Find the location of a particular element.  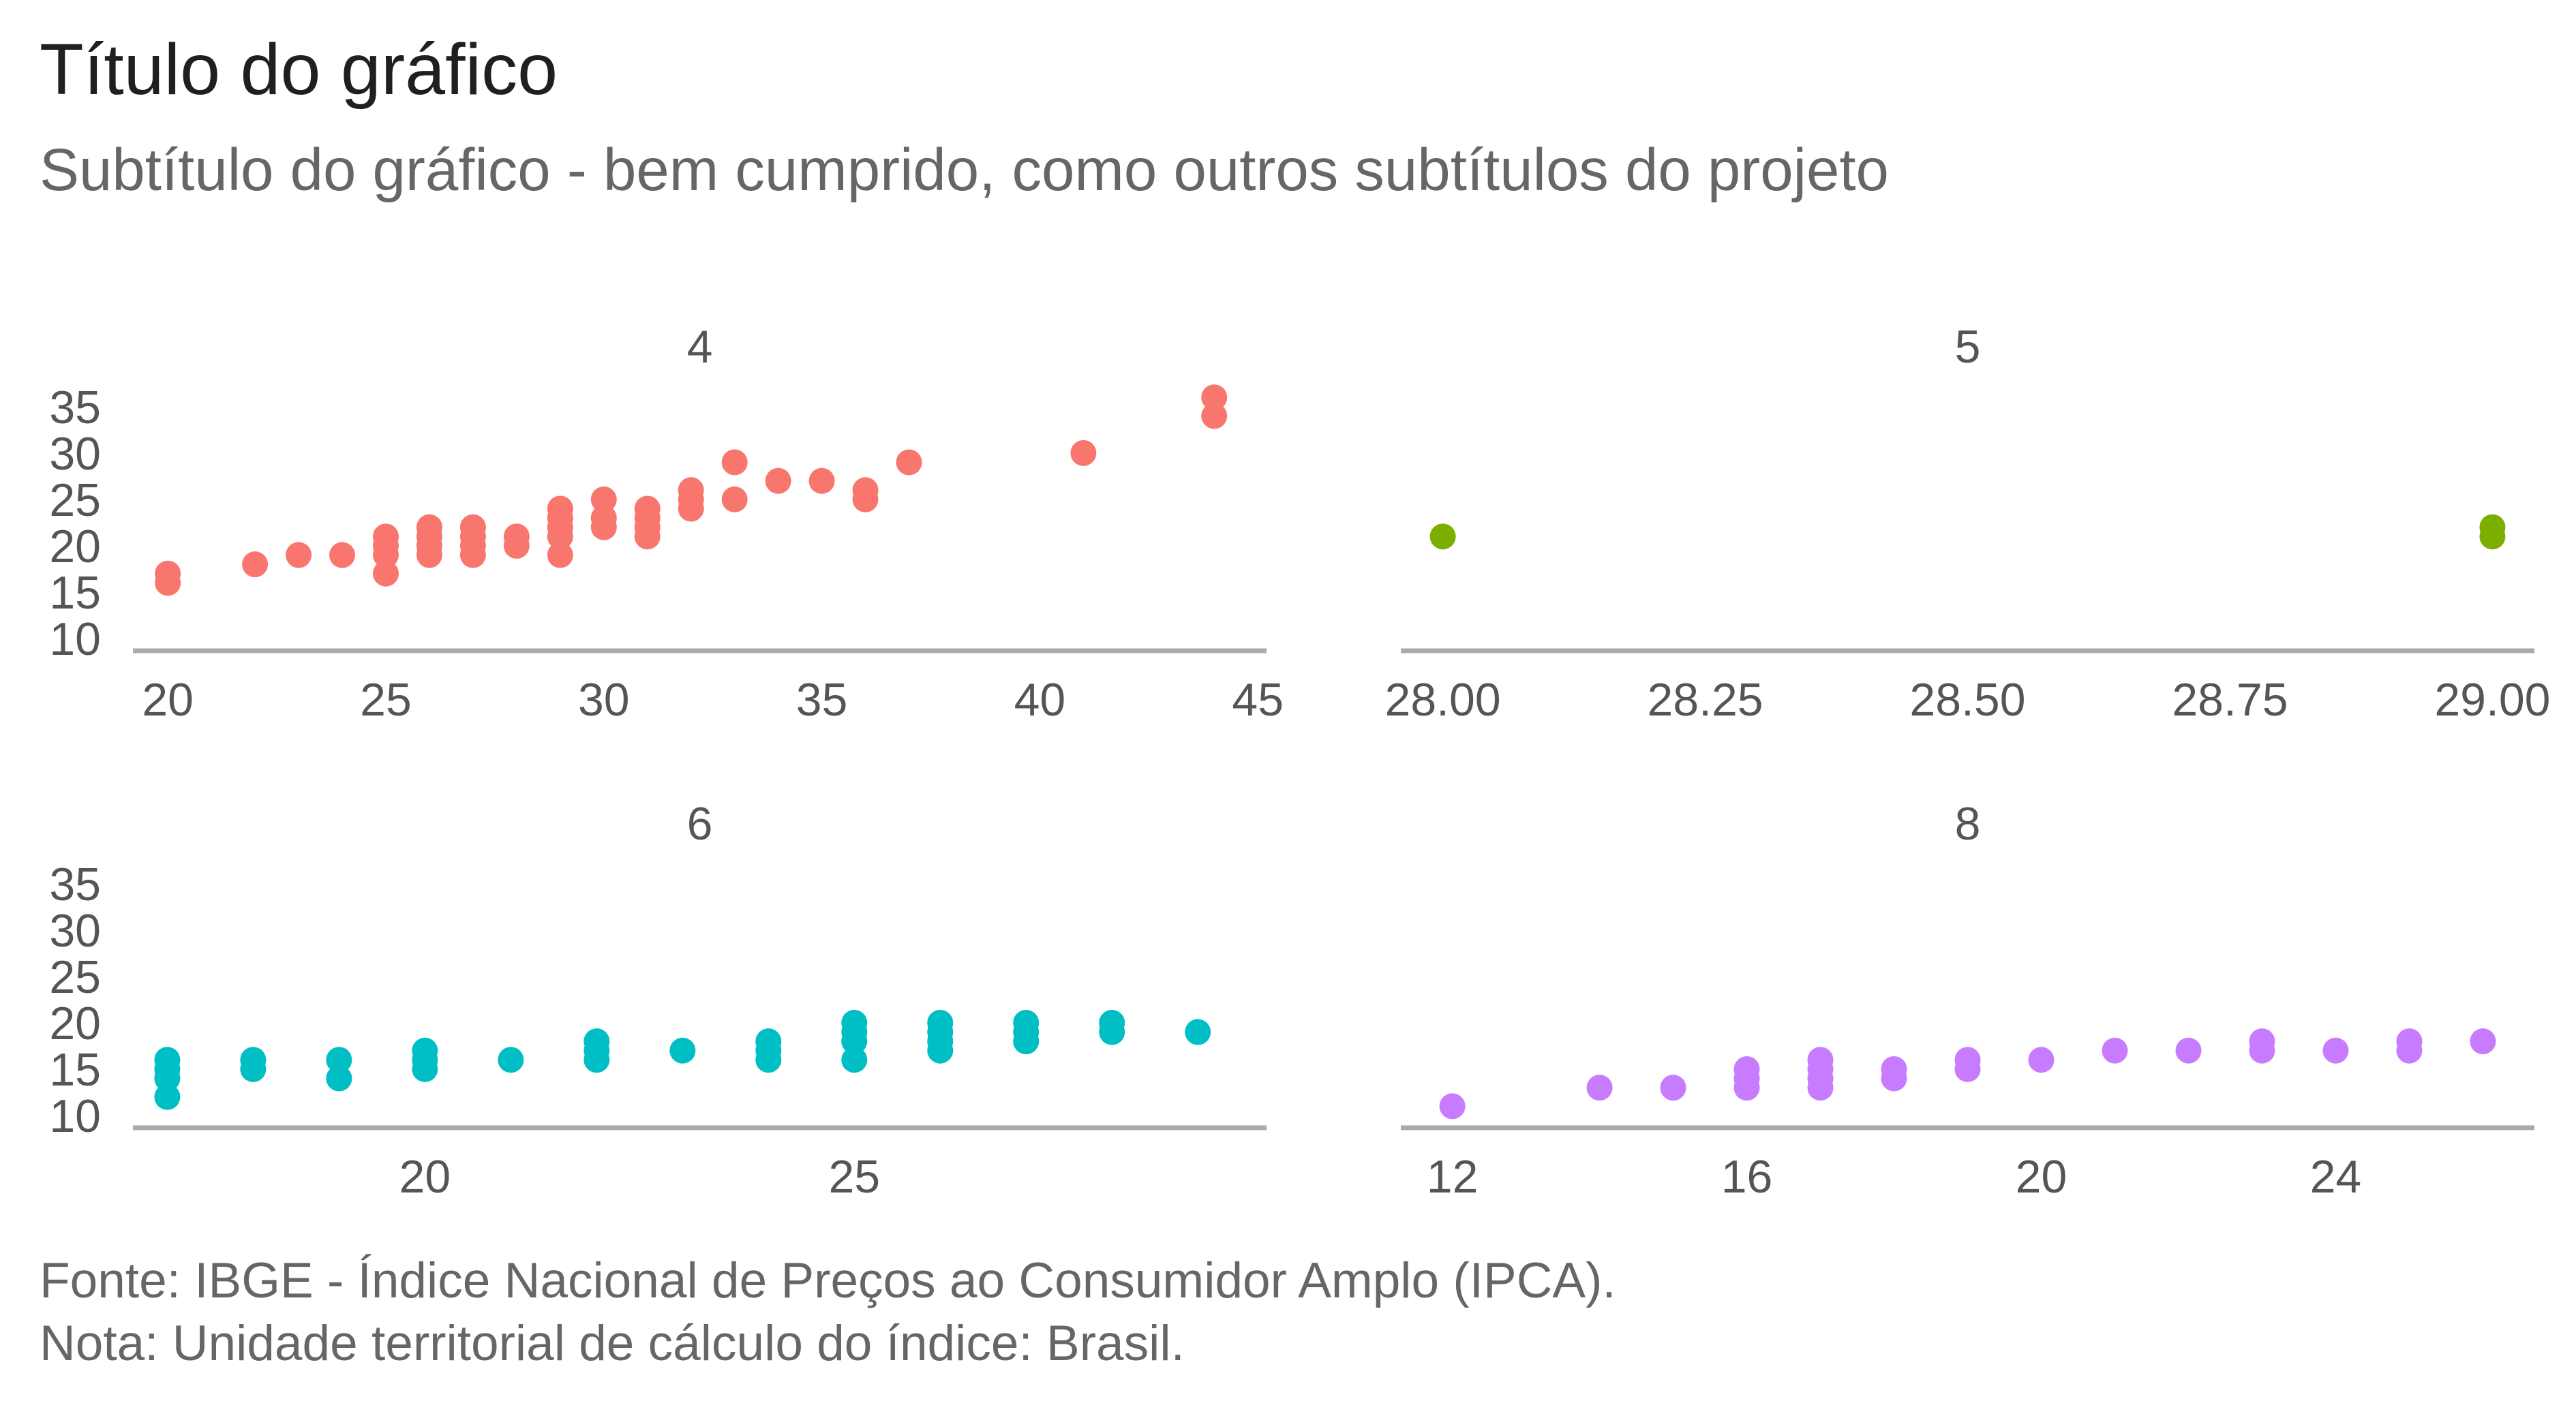

x-tick-label: 28.00 is located at coordinates (1443, 700).